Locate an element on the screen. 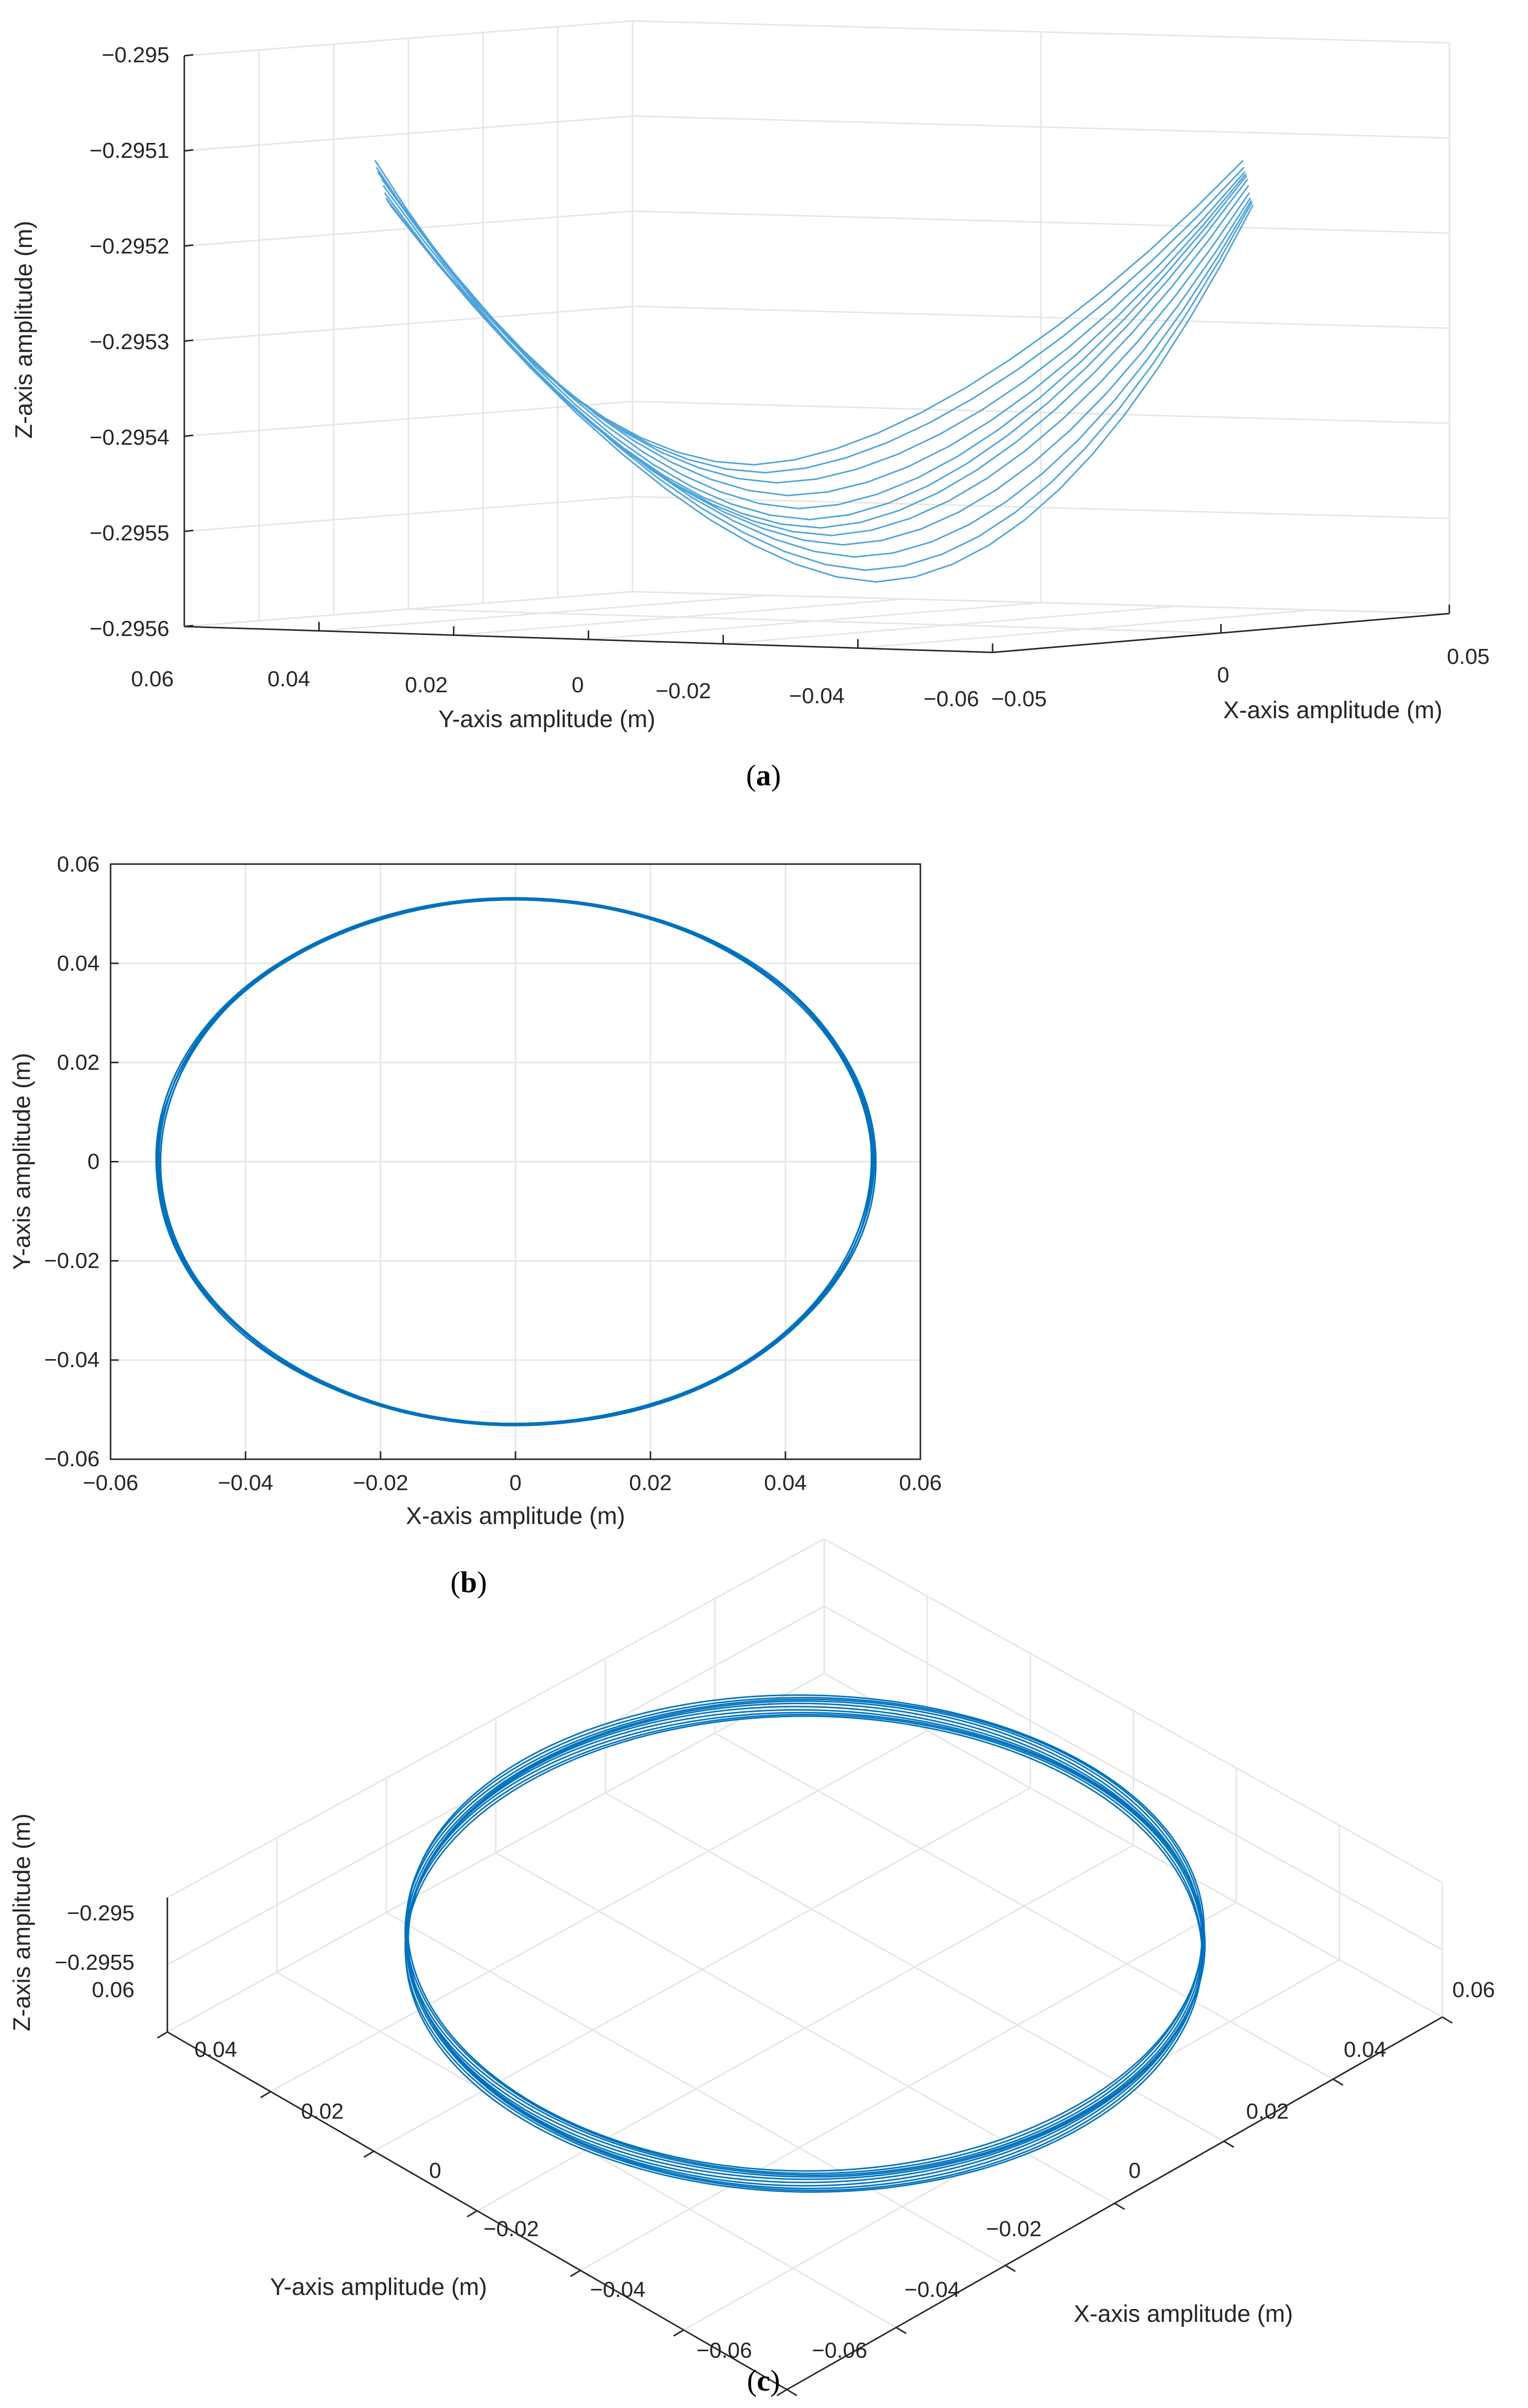 Image resolution: width=1528 pixels, height=2408 pixels. a-y-tick: −0.04 is located at coordinates (816, 696).